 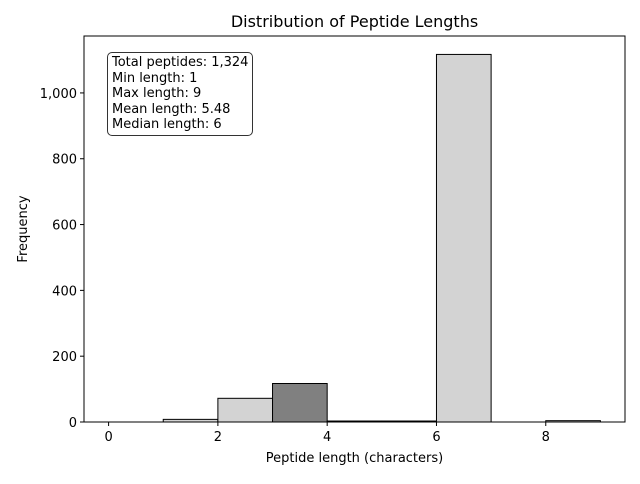 What do you see at coordinates (64, 160) in the screenshot?
I see `y-tick-label: 800` at bounding box center [64, 160].